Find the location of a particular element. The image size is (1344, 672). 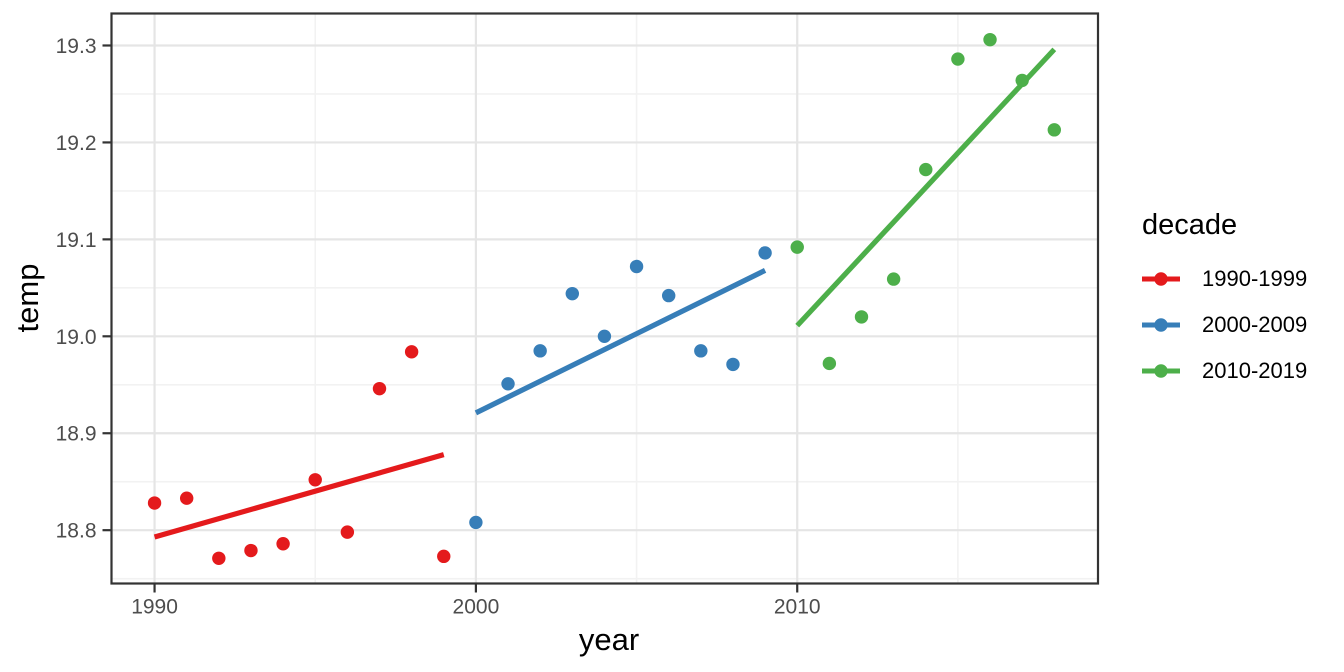

legend-title: decade is located at coordinates (1190, 225).